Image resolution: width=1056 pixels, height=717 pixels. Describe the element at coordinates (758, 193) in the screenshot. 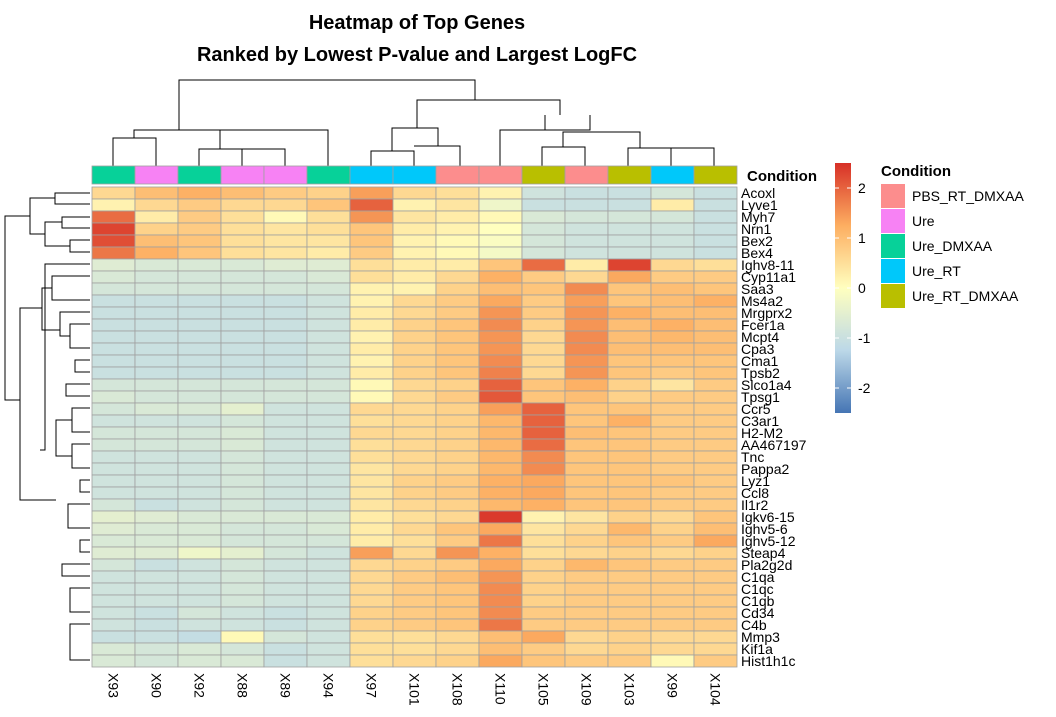

I see `row-label: Acoxl` at that location.